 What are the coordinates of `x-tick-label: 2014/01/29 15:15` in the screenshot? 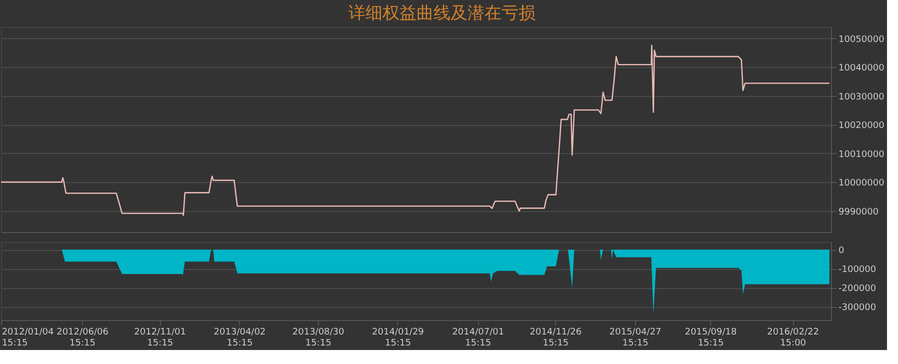 It's located at (398, 338).